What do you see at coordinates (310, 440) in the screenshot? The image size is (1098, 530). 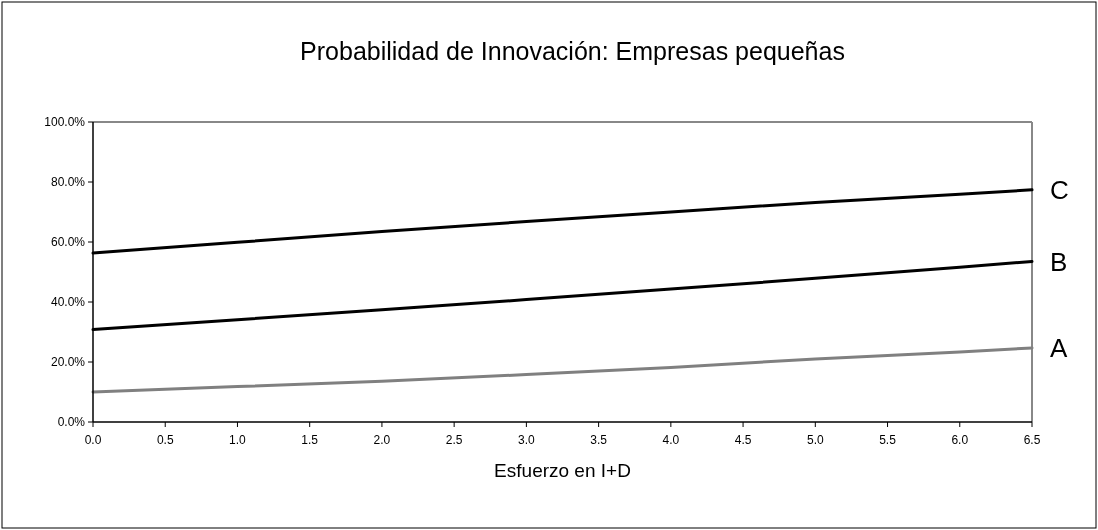 I see `x-tick-label: 1.5` at bounding box center [310, 440].